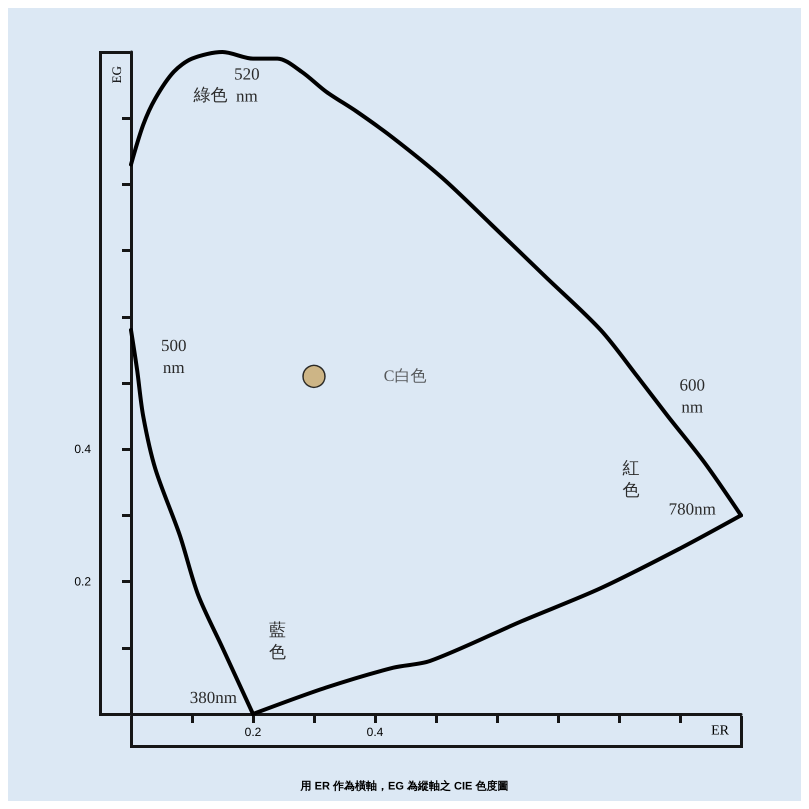  Describe the element at coordinates (210, 95) in the screenshot. I see `annotation: 綠色` at that location.